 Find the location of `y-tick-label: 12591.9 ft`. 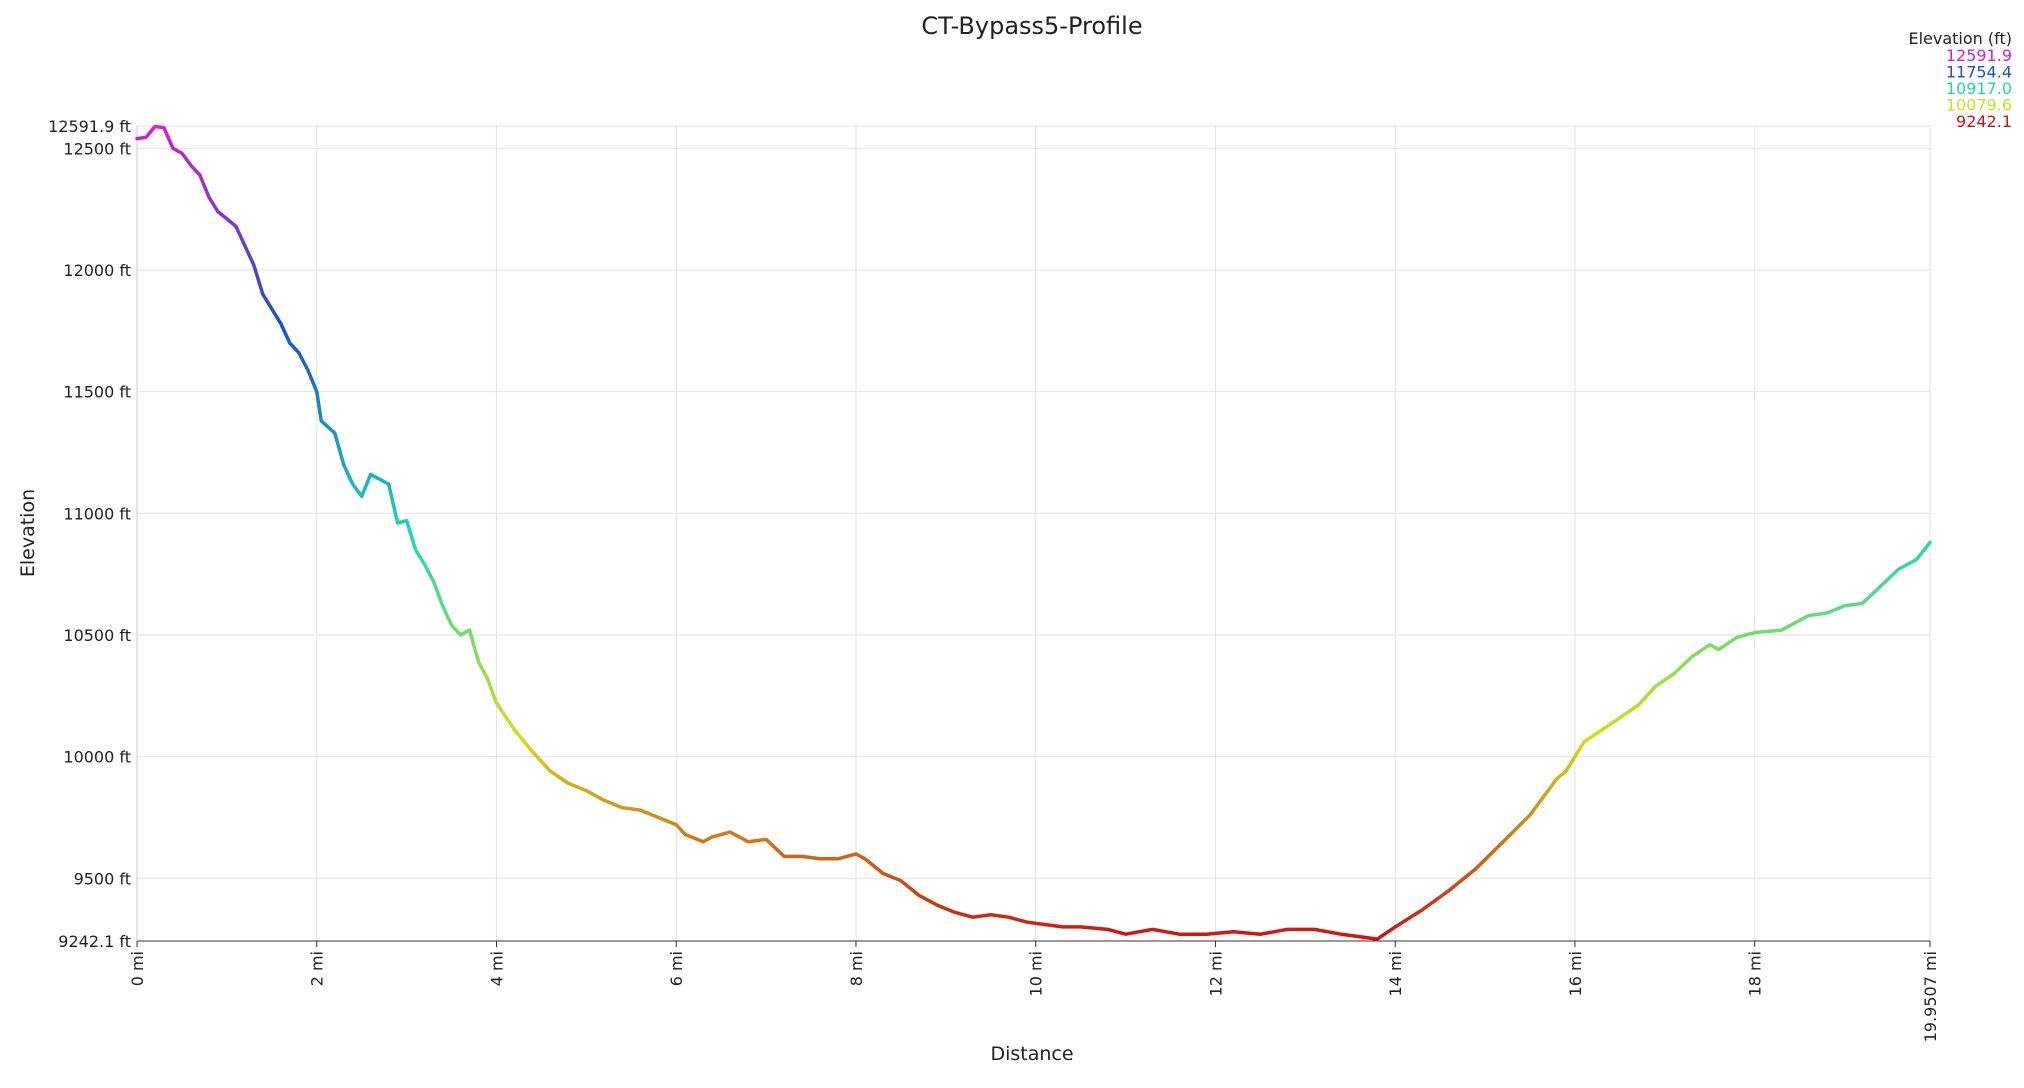

y-tick-label: 12591.9 ft is located at coordinates (89, 126).